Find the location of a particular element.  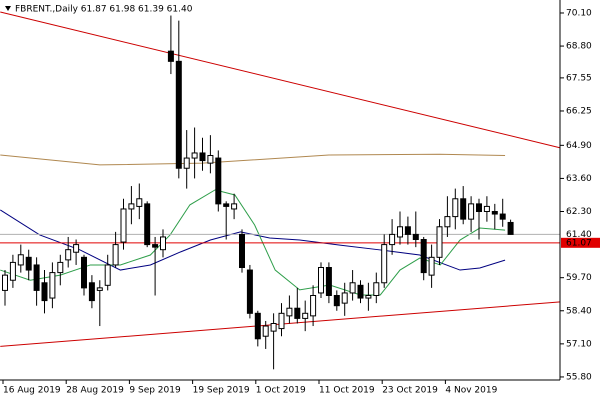

menu-arrow is located at coordinates (8, 8).